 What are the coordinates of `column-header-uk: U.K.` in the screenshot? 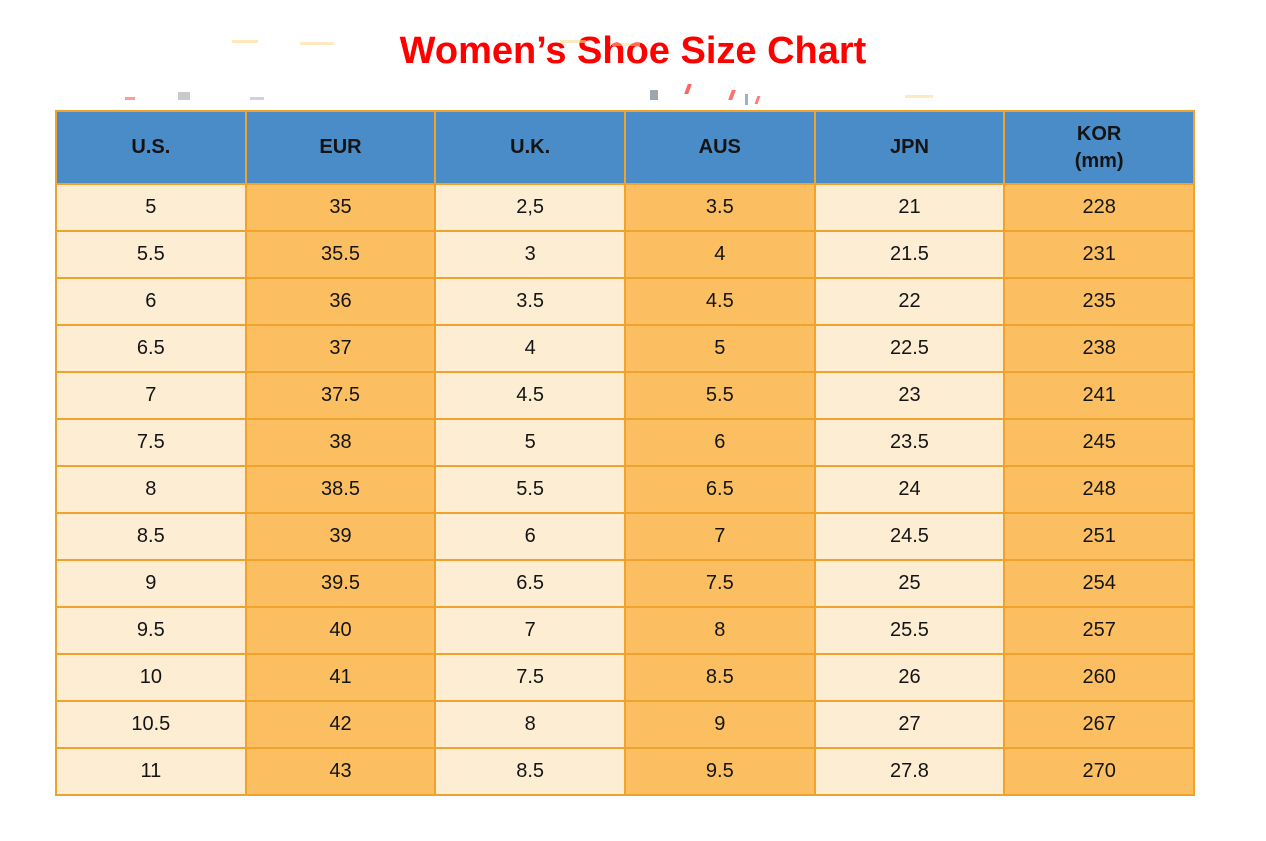 It's located at (530, 147).